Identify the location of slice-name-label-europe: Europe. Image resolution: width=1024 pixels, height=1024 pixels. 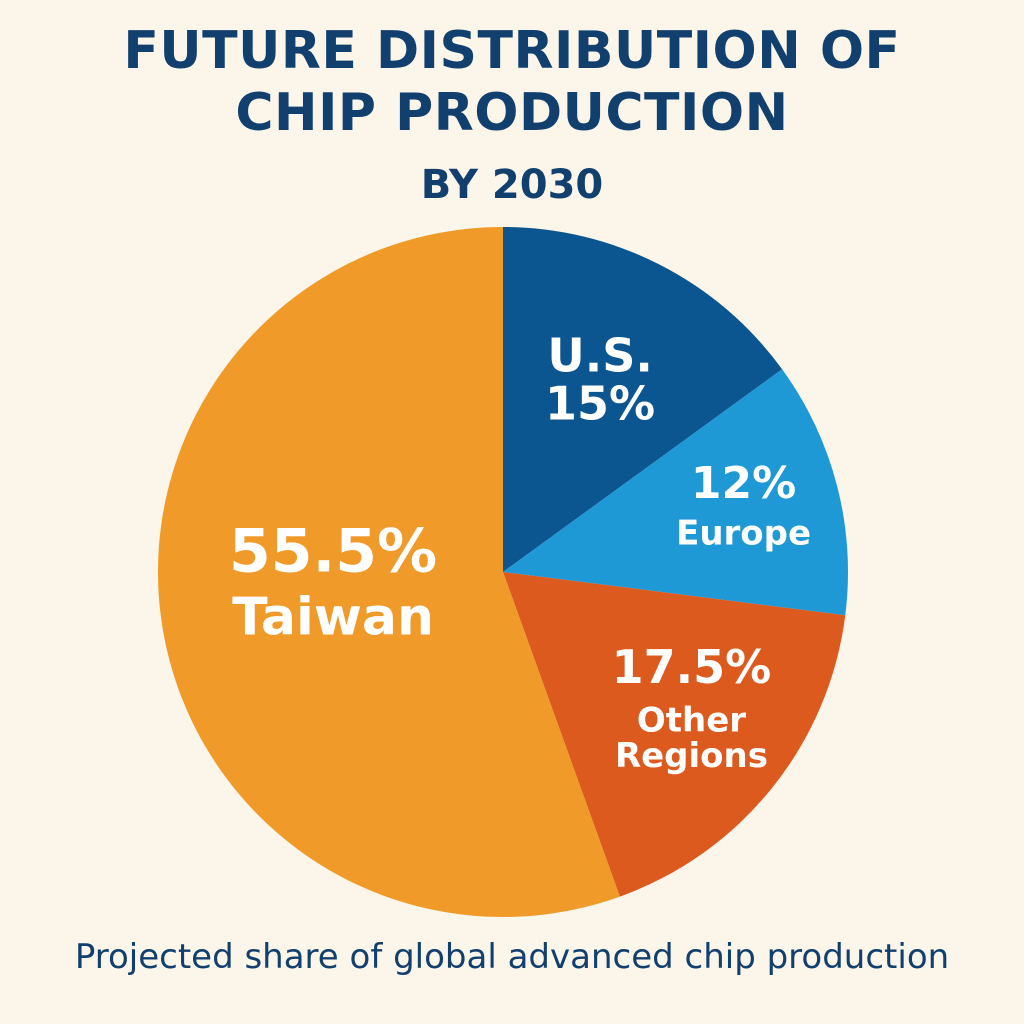
(743, 533).